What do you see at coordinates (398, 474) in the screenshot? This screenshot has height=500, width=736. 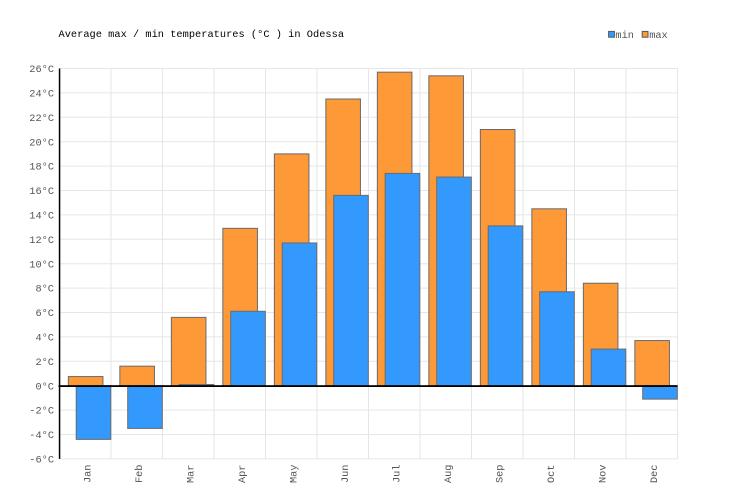 I see `svg-text: Jul` at bounding box center [398, 474].